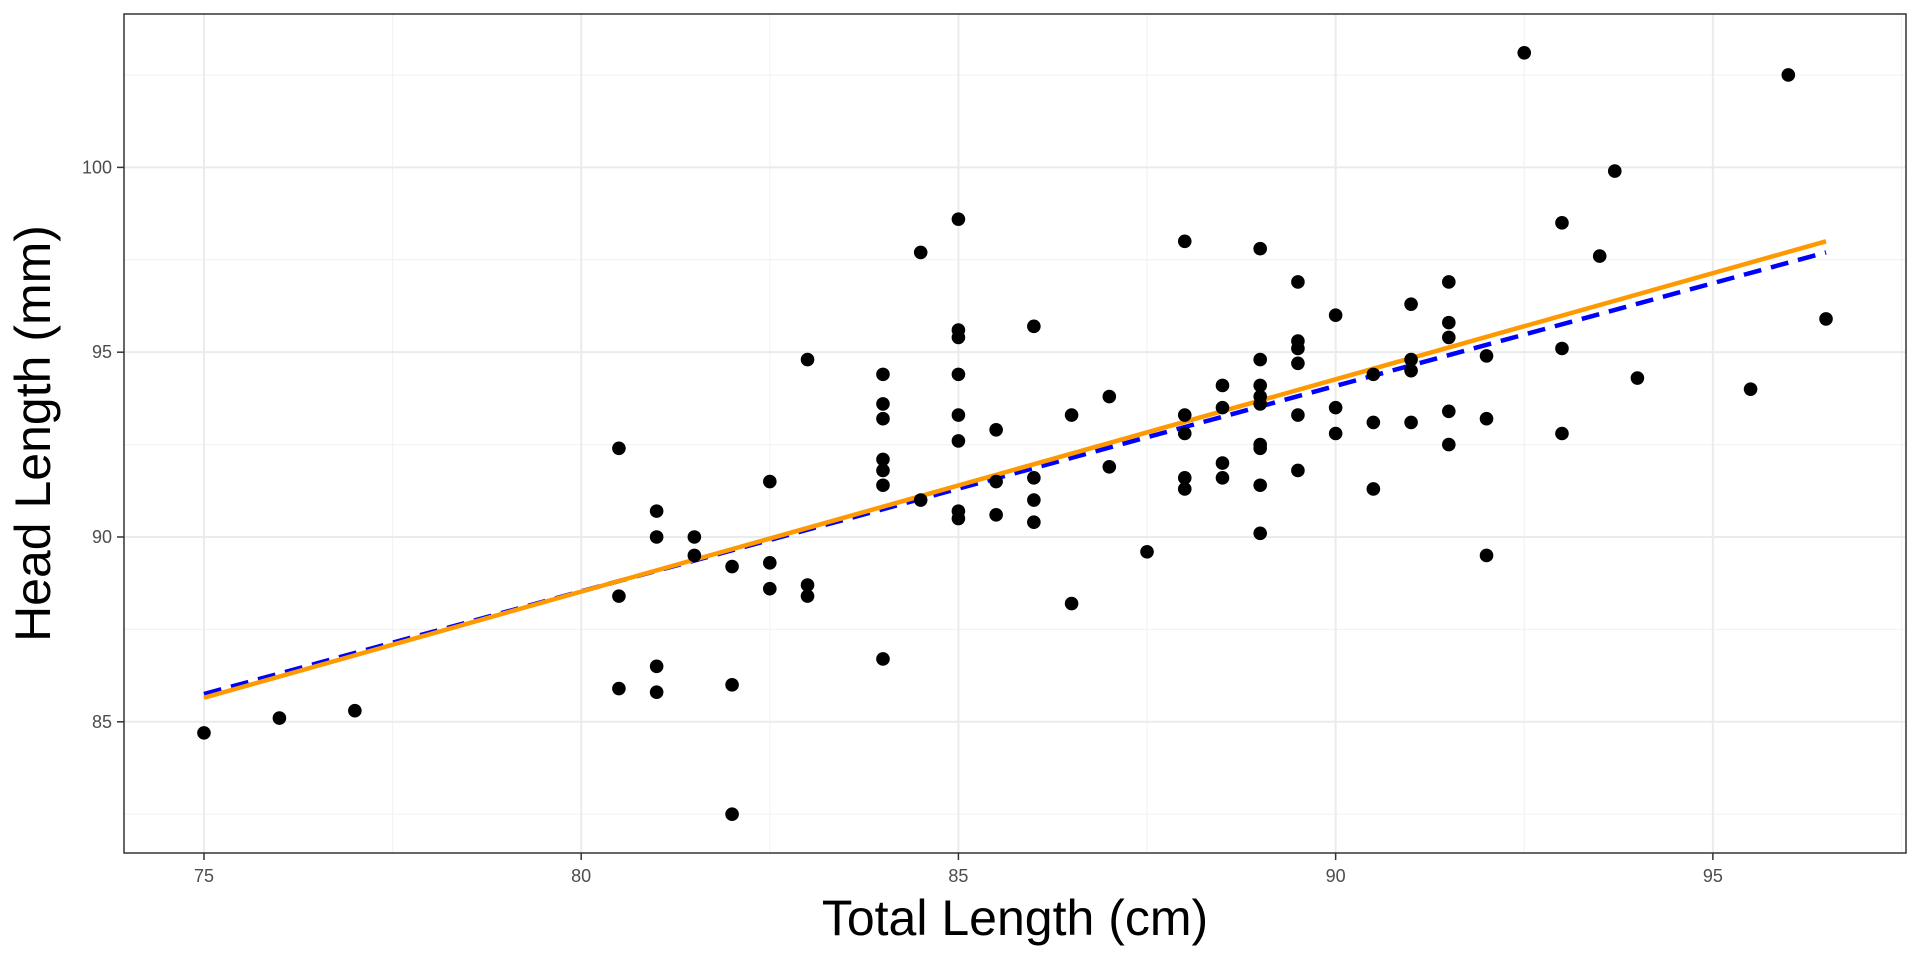 Image resolution: width=1920 pixels, height=960 pixels. Describe the element at coordinates (1336, 876) in the screenshot. I see `x-tick-label: 90` at that location.